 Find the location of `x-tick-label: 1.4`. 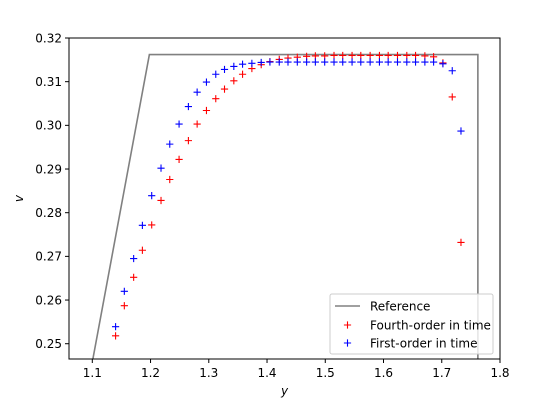

x-tick-label: 1.4 is located at coordinates (266, 373).